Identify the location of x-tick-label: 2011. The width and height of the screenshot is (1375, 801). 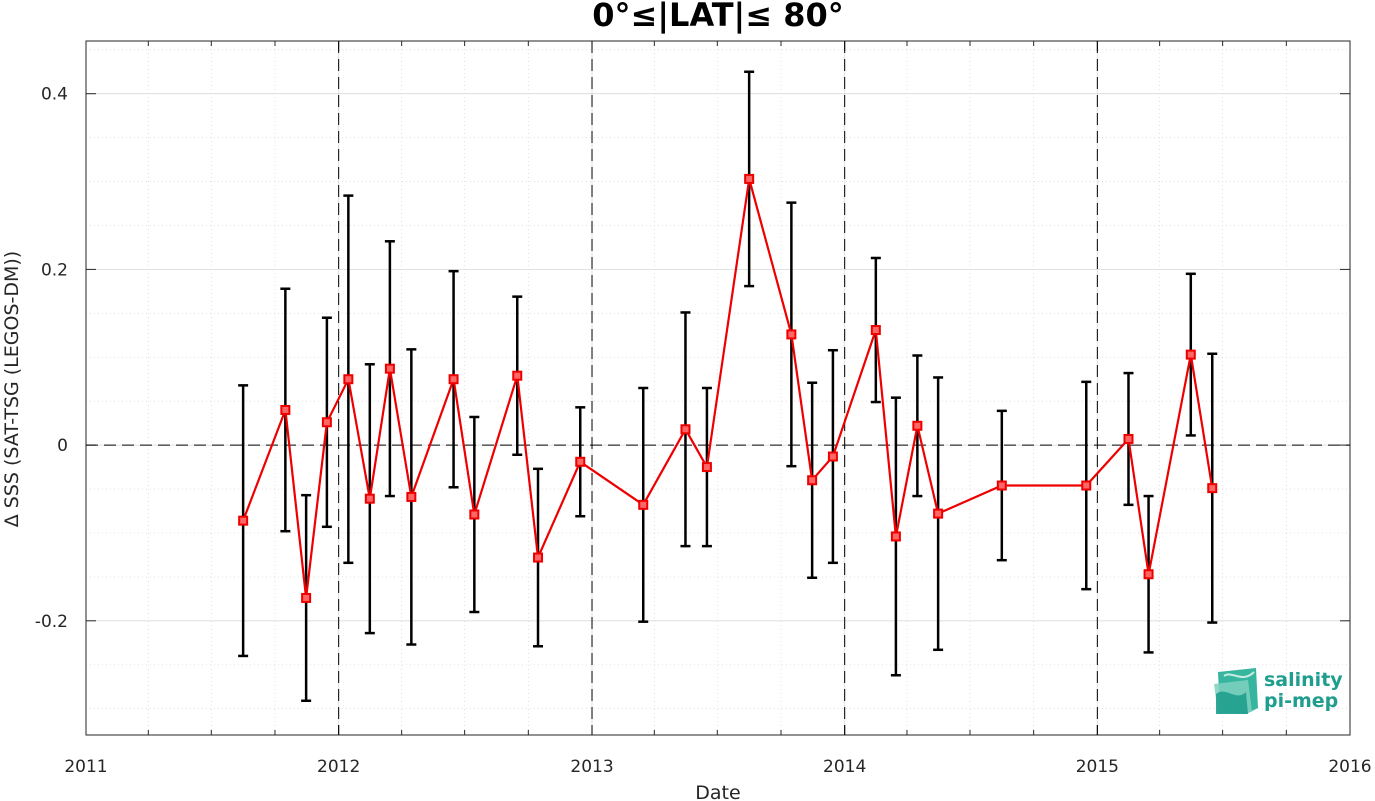
(85, 767).